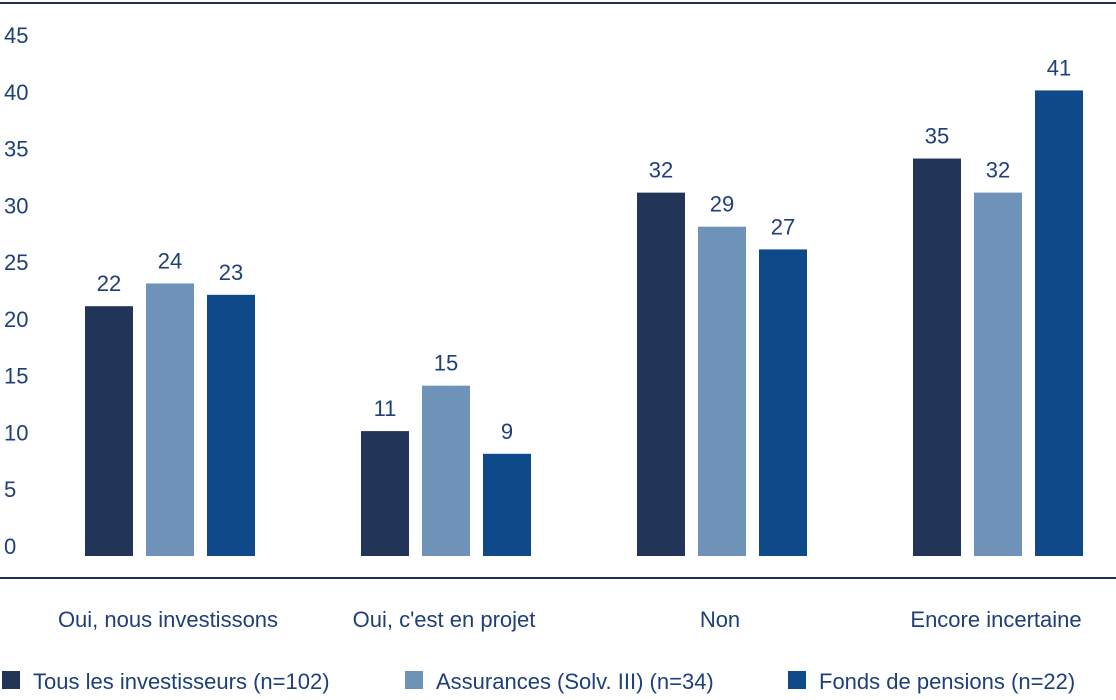 Image resolution: width=1116 pixels, height=700 pixels. What do you see at coordinates (444, 619) in the screenshot?
I see `category-label: Oui, c'est en projet` at bounding box center [444, 619].